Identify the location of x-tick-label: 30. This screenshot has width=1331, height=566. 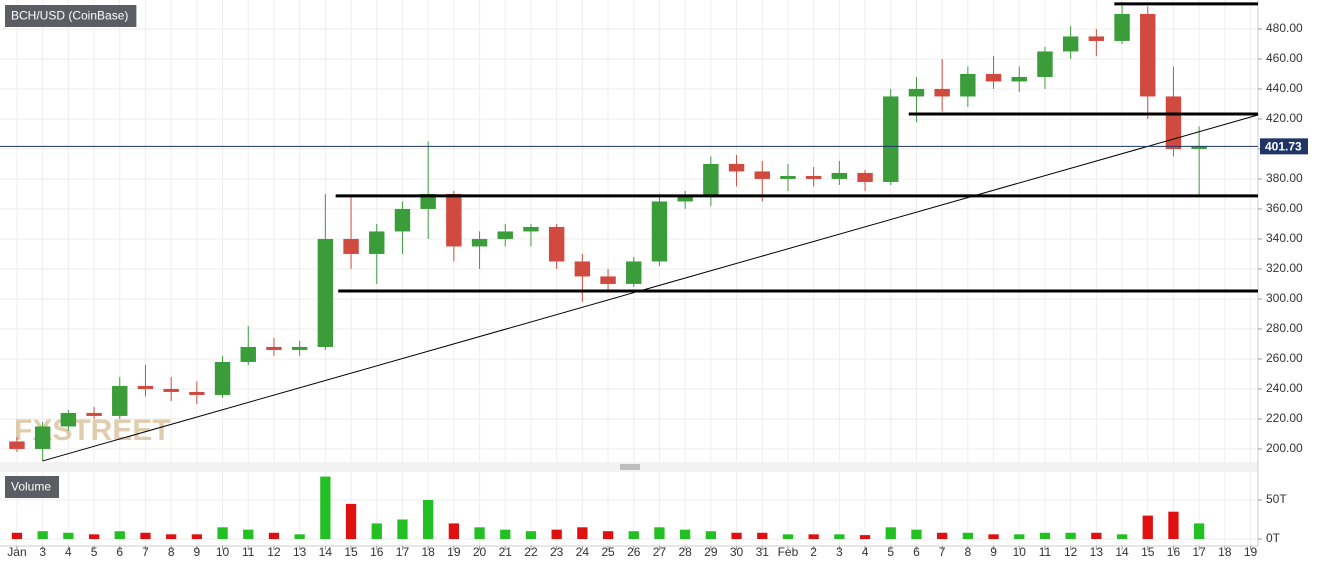
(737, 552).